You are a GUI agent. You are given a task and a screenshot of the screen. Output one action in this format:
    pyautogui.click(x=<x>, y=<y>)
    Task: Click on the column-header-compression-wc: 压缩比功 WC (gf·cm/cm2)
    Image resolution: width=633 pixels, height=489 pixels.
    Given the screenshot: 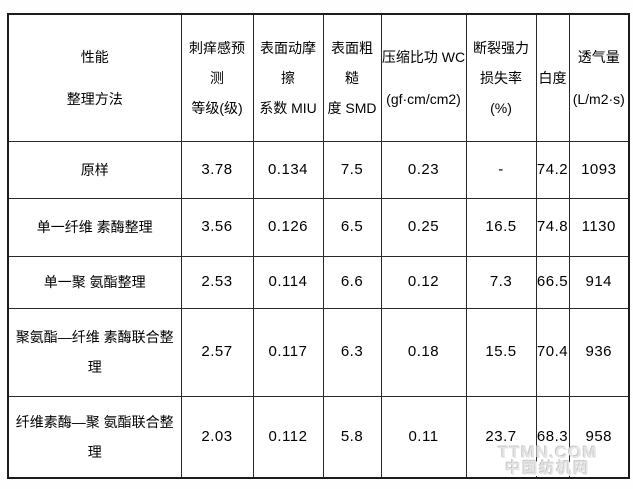 What is the action you would take?
    pyautogui.click(x=423, y=77)
    